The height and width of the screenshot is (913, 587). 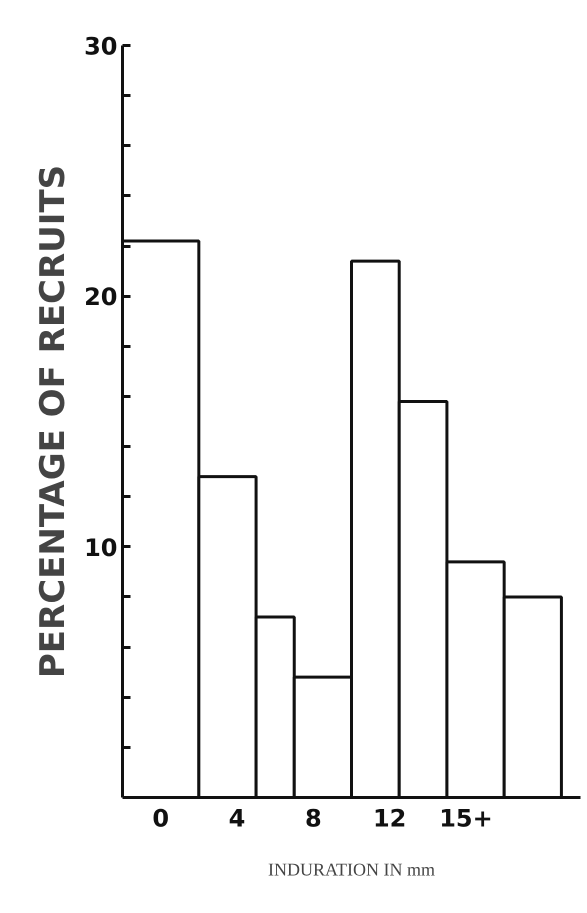 I want to click on y-tick-label: 10, so click(x=101, y=548).